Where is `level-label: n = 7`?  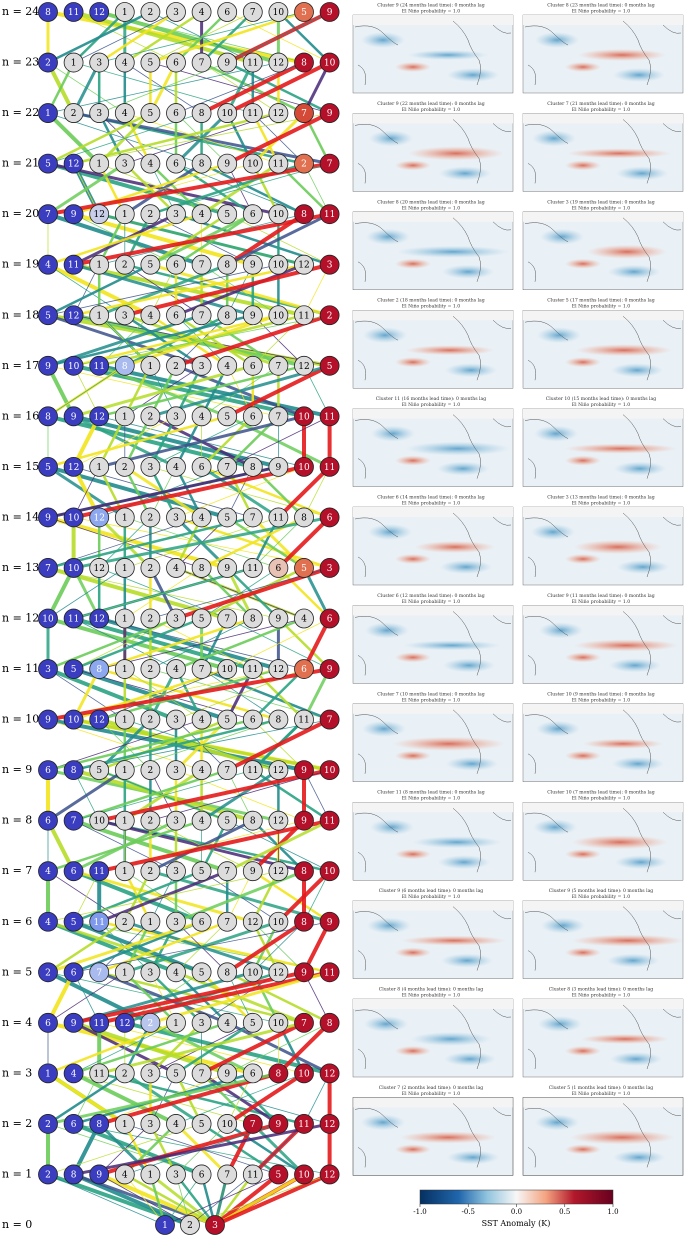 level-label: n = 7 is located at coordinates (17, 870).